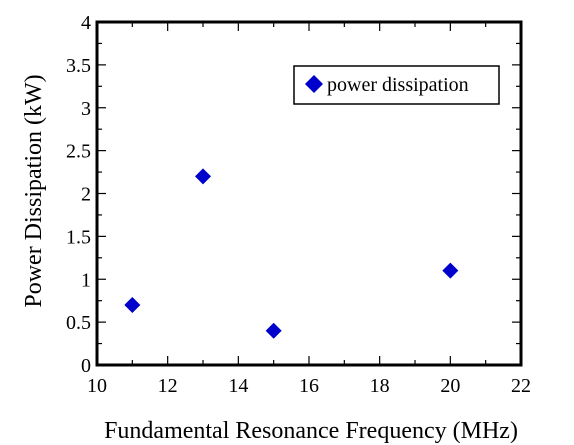  Describe the element at coordinates (450, 386) in the screenshot. I see `x-tick-label: 20` at that location.